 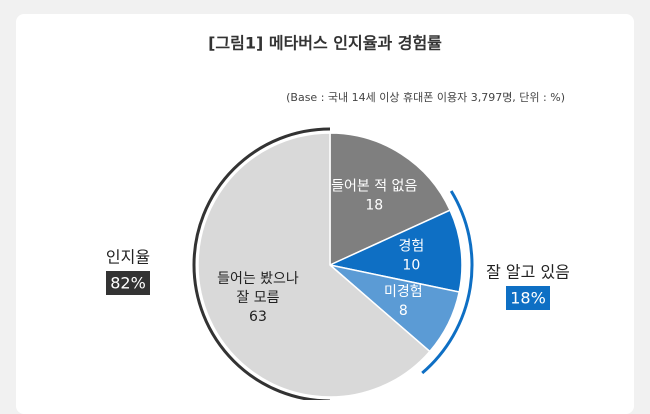 What do you see at coordinates (528, 272) in the screenshot?
I see `annotation-text: 잘 알고 있음` at bounding box center [528, 272].